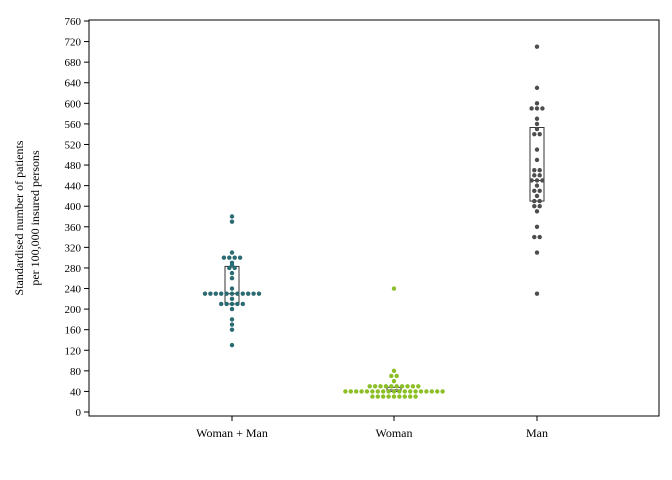 The width and height of the screenshot is (672, 480). I want to click on y-tick-label: 0, so click(79, 413).